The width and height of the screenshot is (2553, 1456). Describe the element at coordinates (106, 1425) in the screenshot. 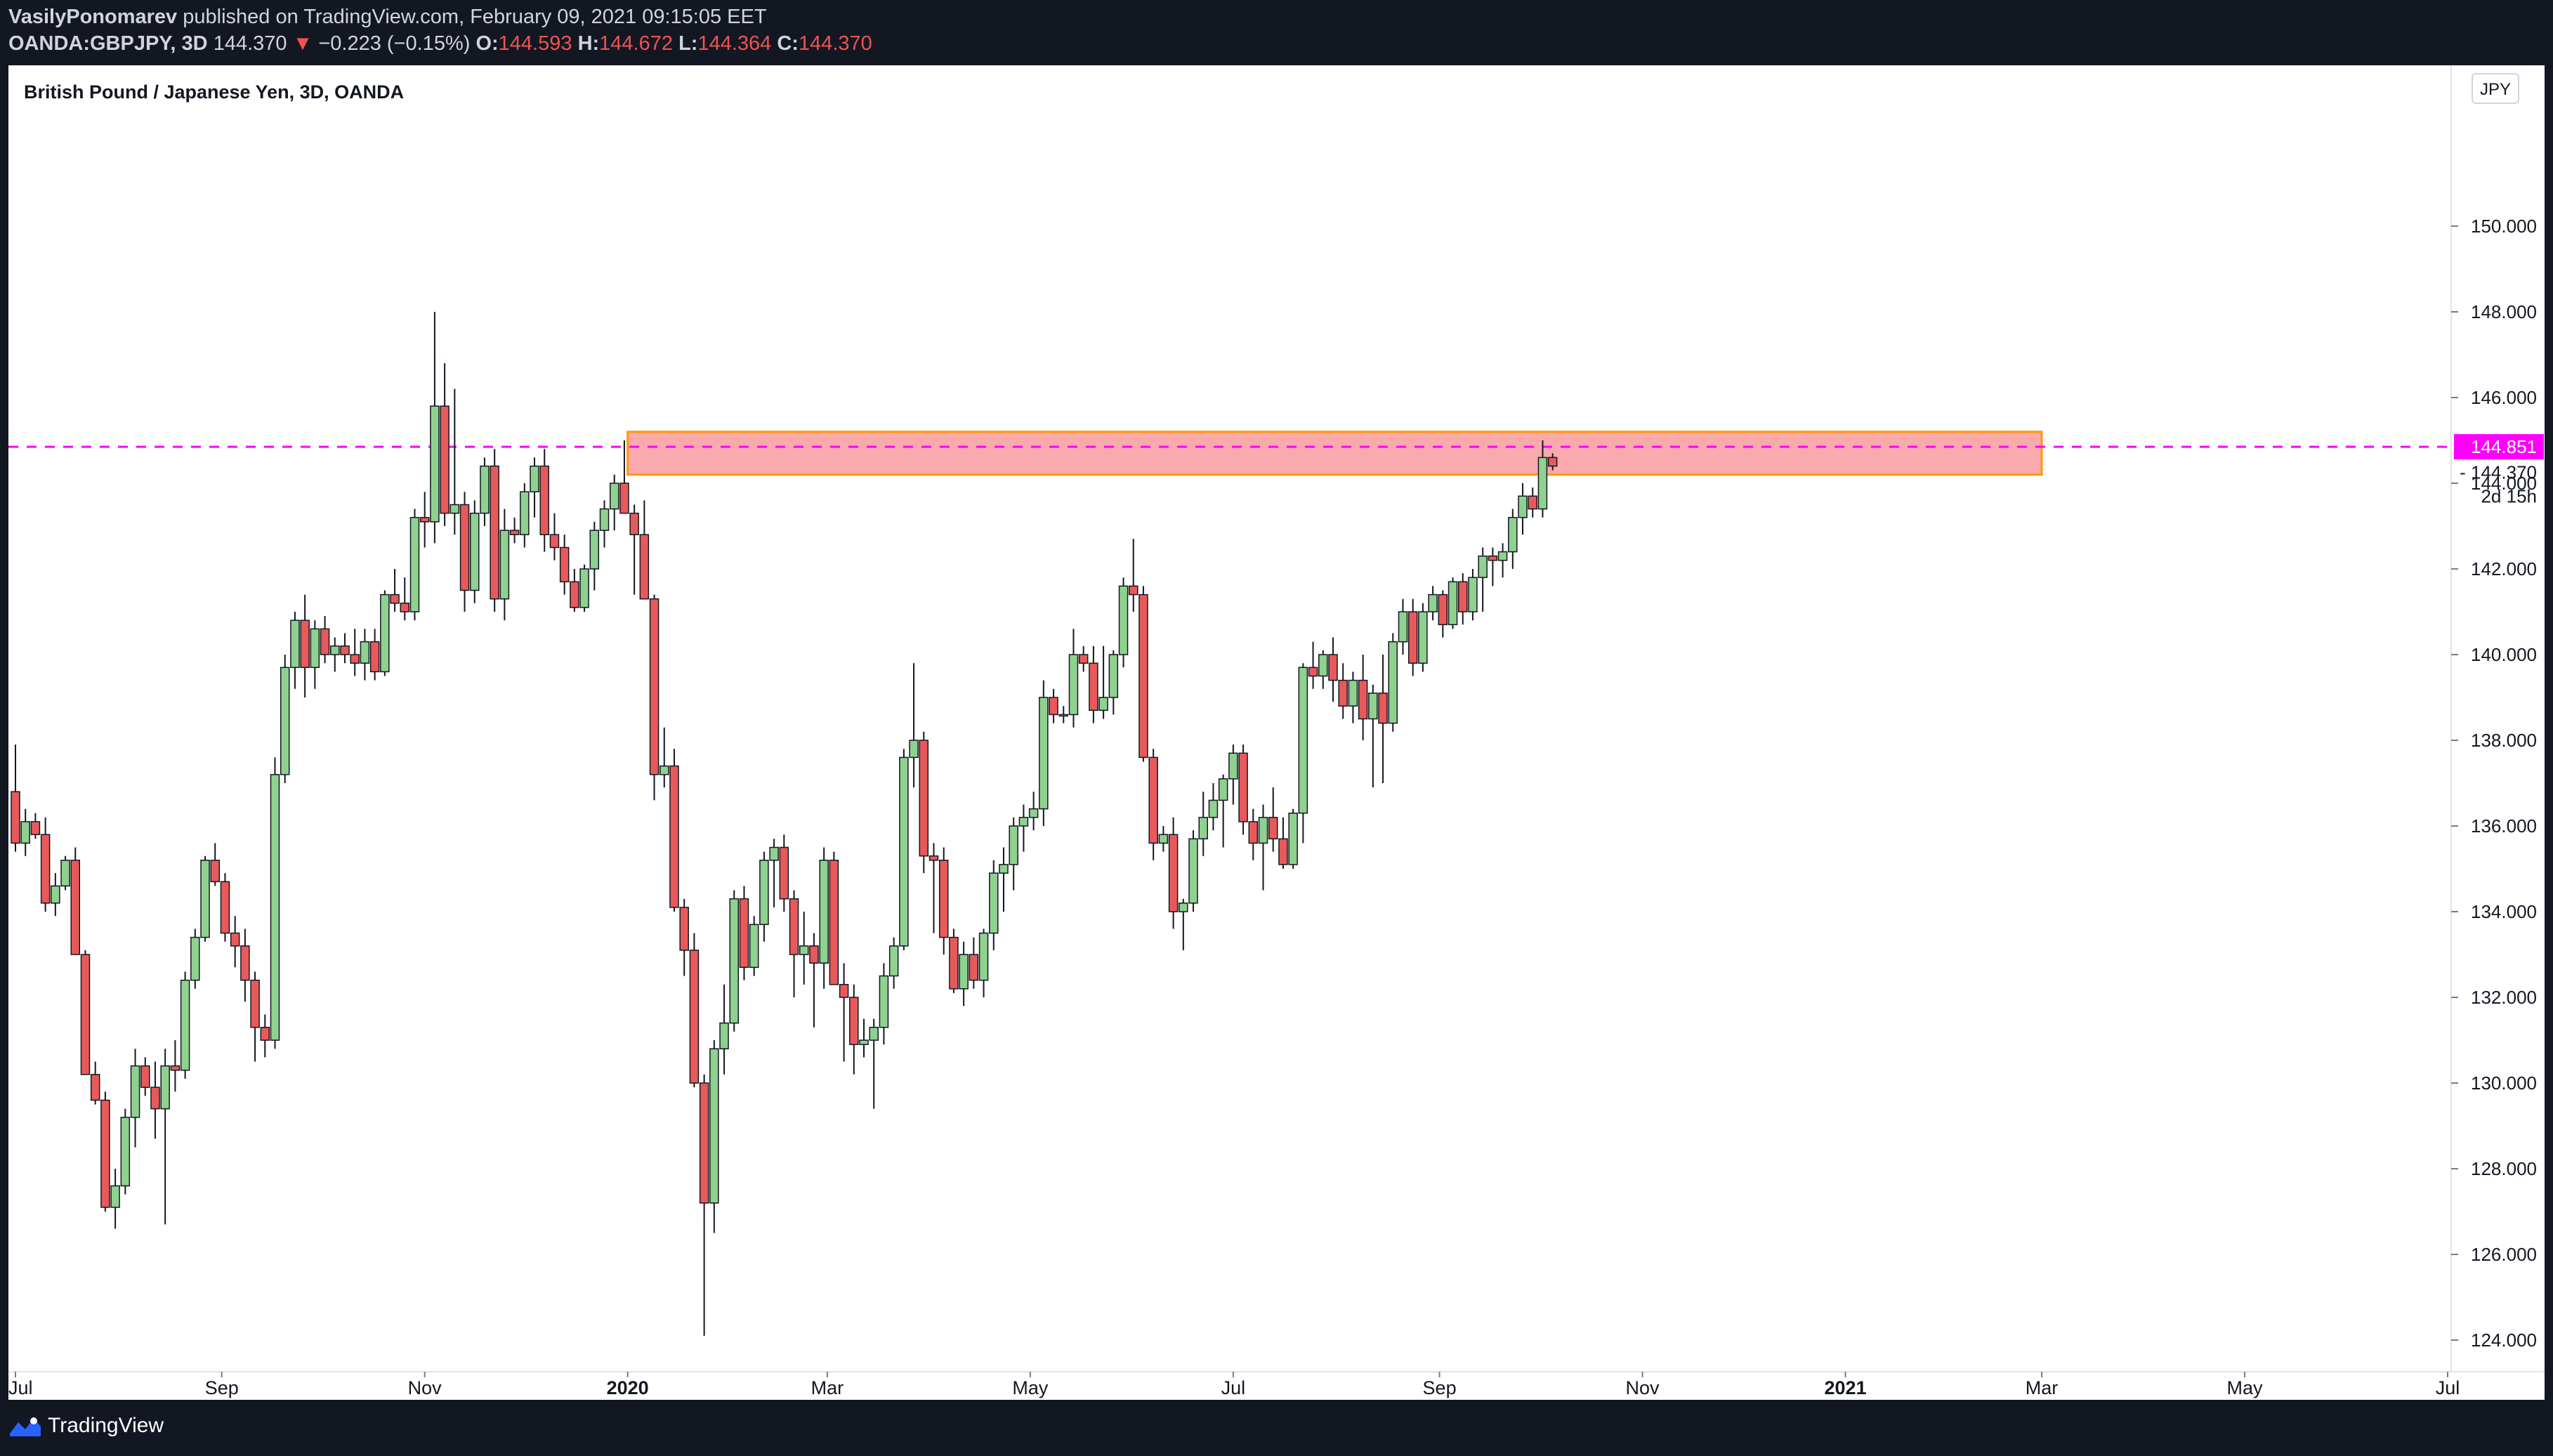

I see `tradingview-brand: TradingView` at that location.